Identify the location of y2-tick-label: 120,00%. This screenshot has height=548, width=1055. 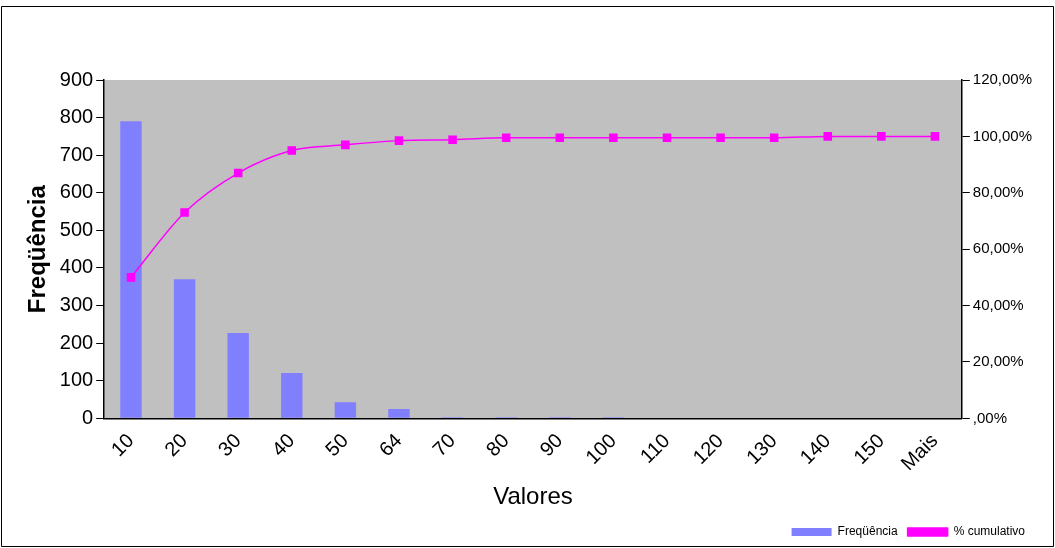
(1002, 79).